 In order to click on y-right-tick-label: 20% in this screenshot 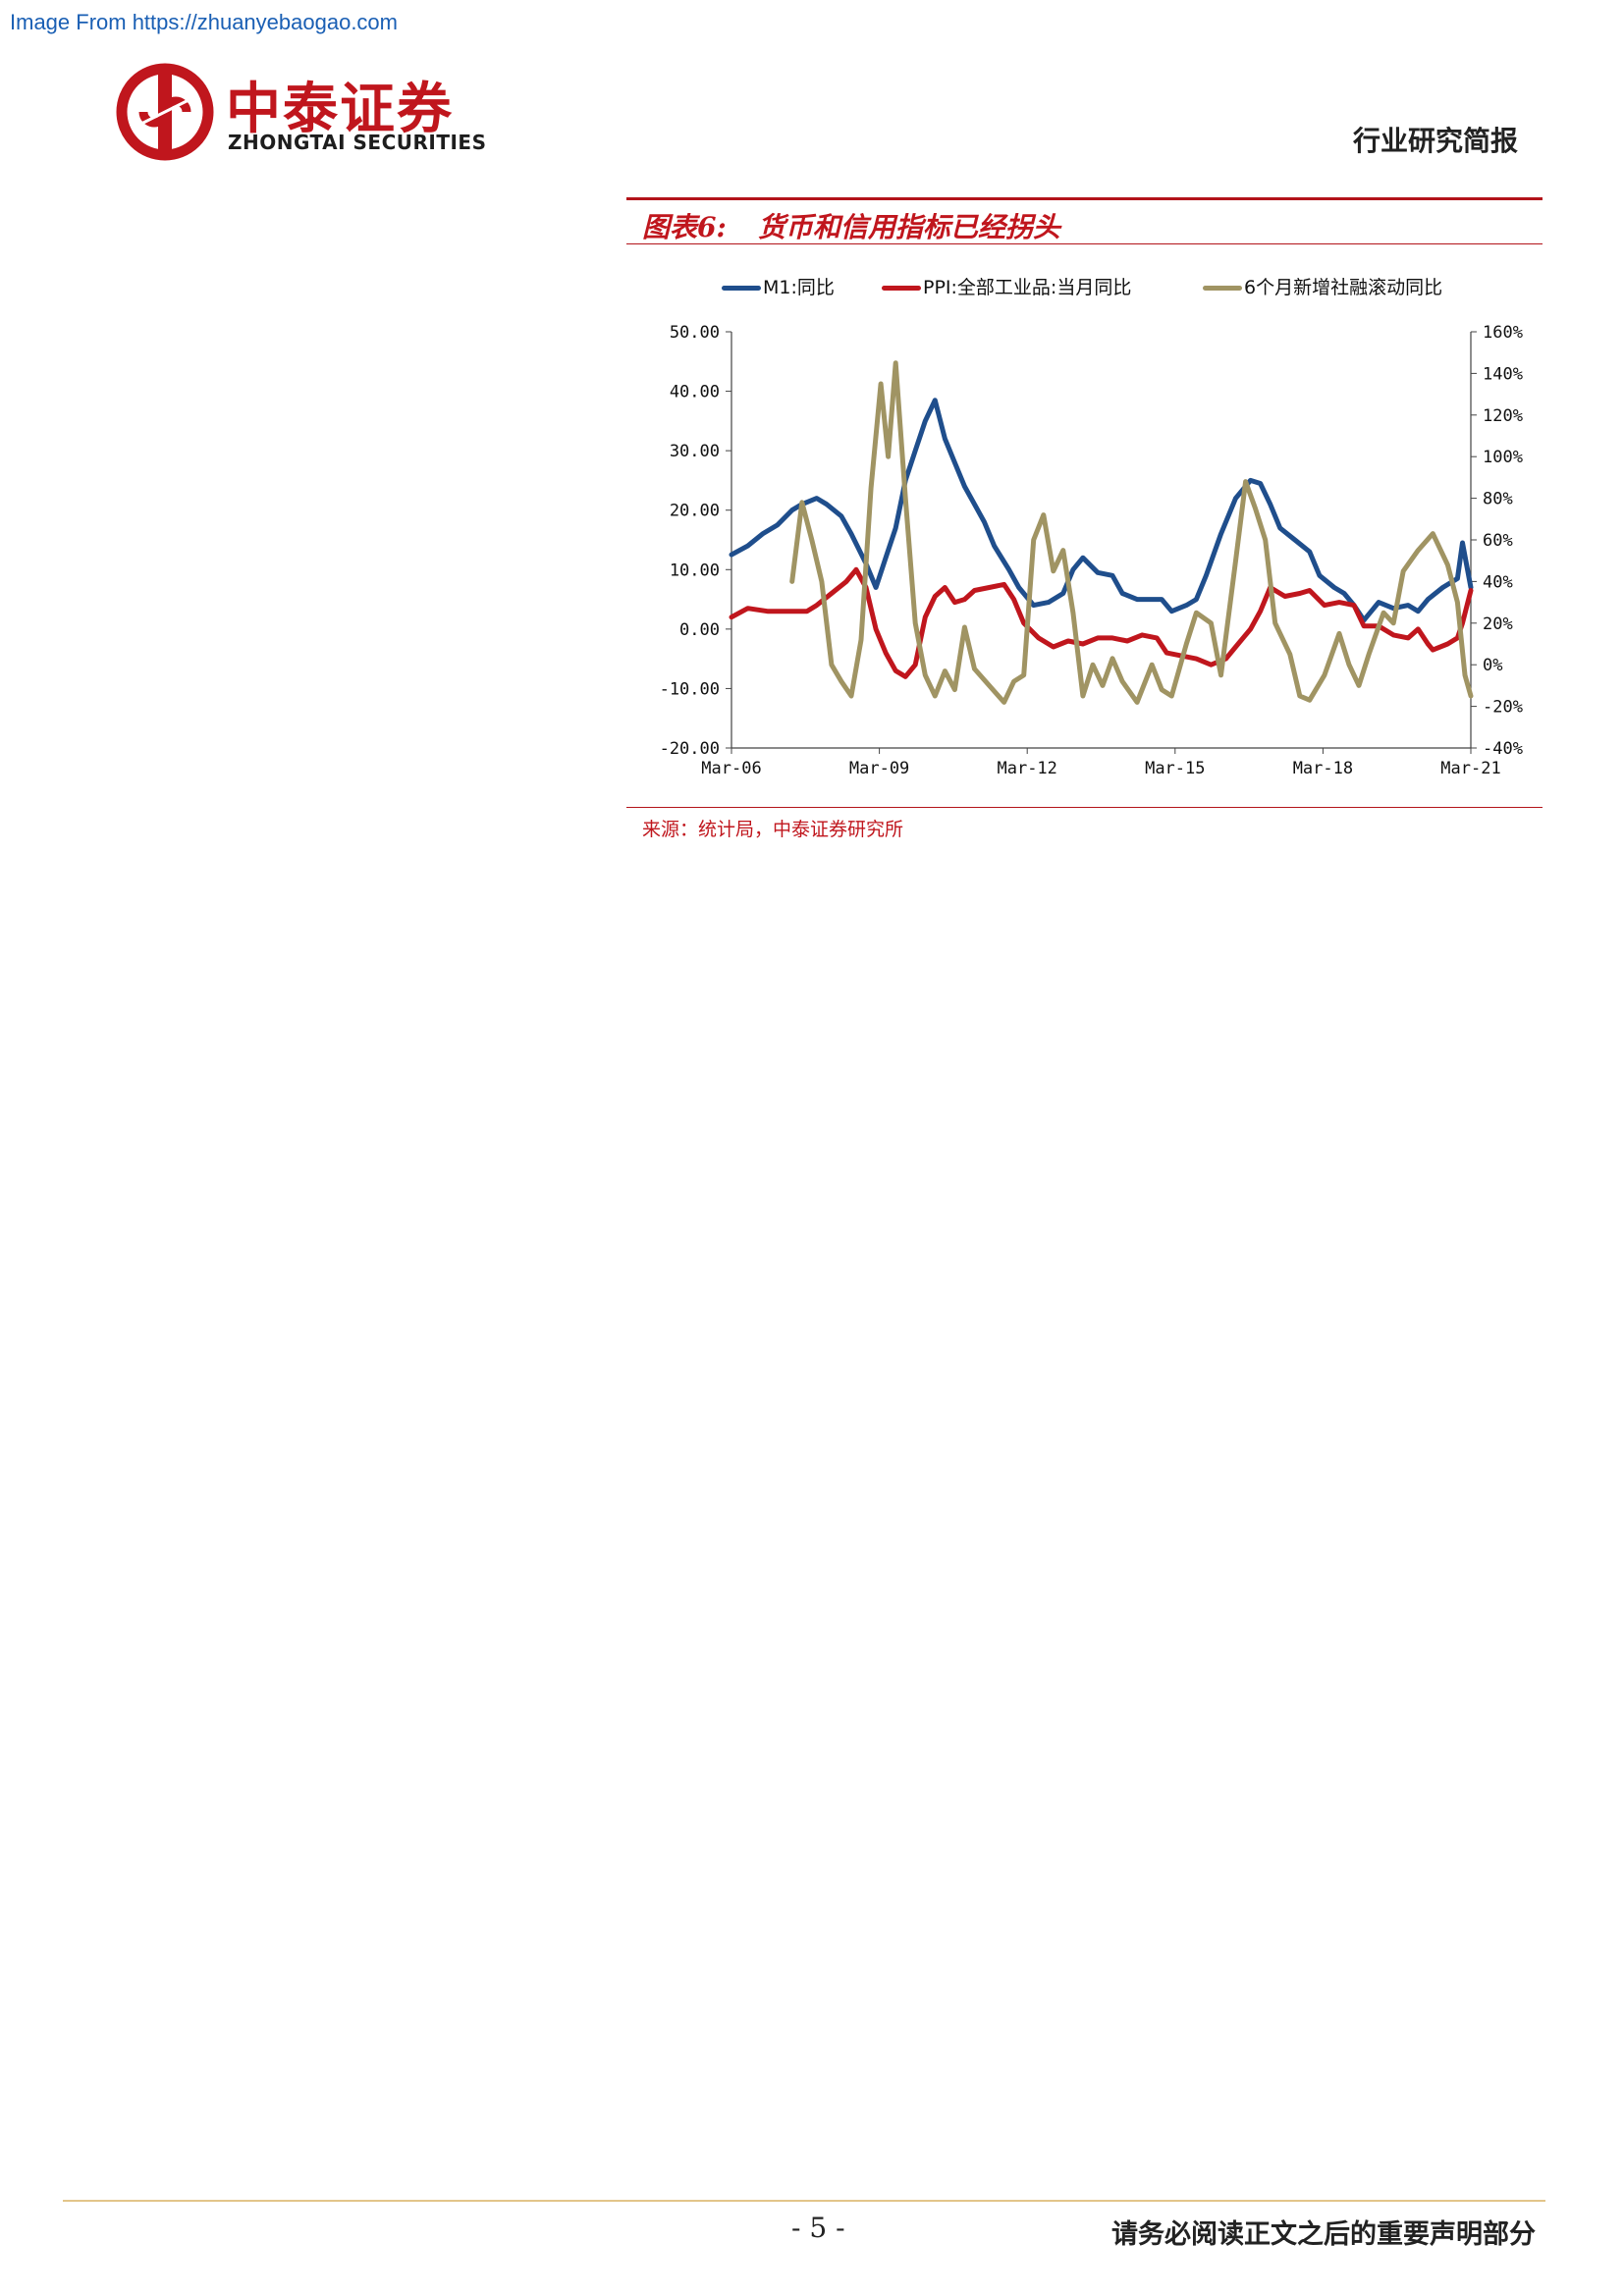, I will do `click(1498, 624)`.